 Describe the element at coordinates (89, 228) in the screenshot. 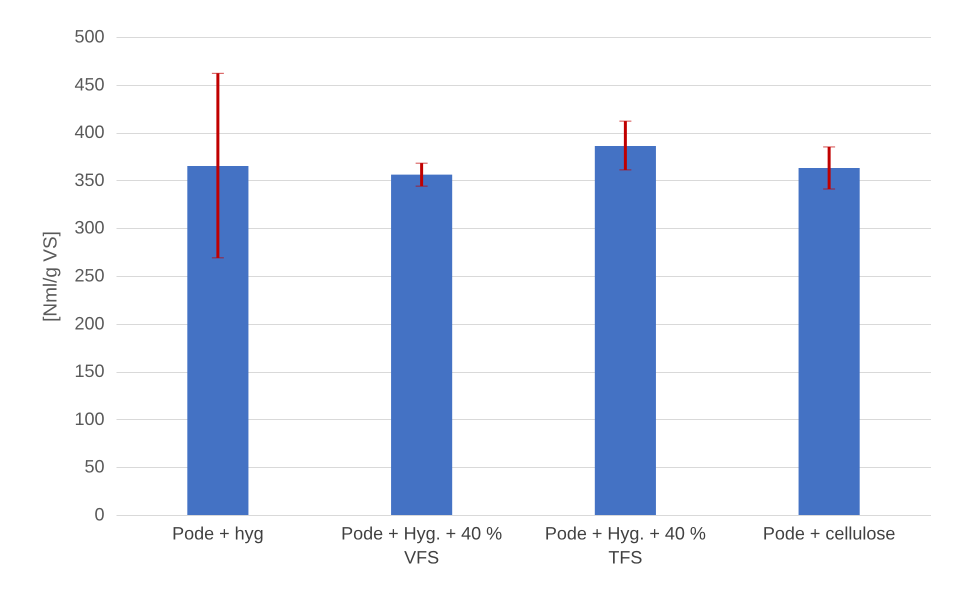

I see `y-tick-label: 300` at that location.